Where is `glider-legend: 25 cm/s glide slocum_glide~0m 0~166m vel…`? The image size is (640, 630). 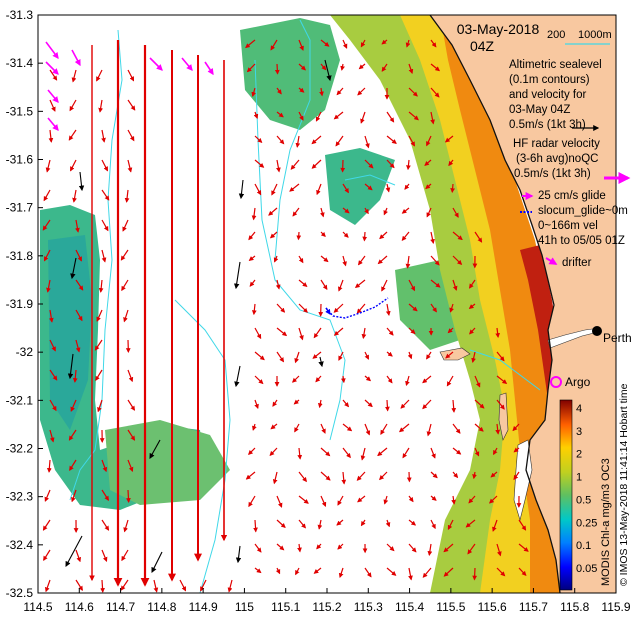
glider-legend: 25 cm/s glide slocum_glide~0m 0~166m vel… is located at coordinates (583, 218).